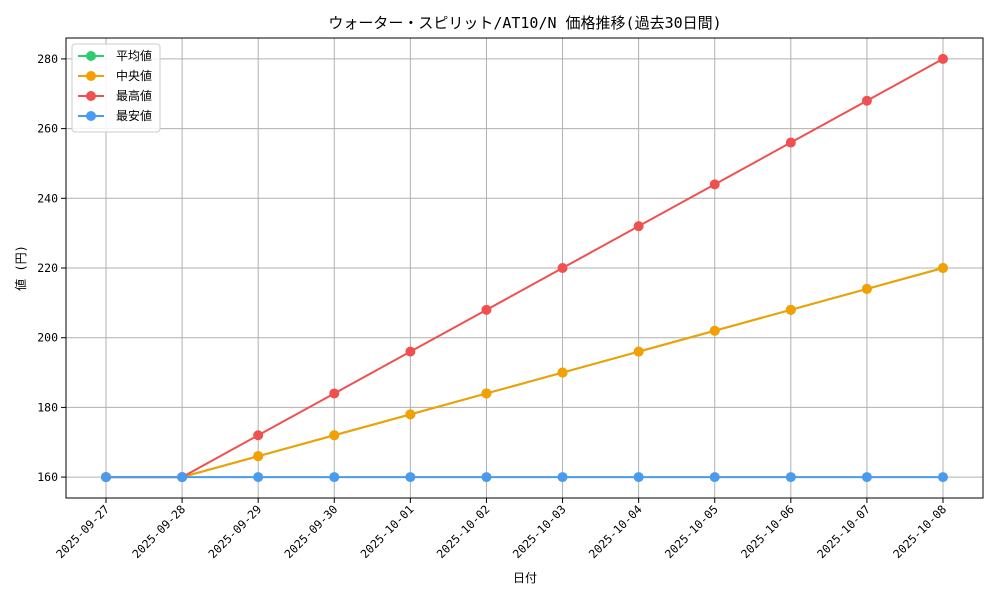 This screenshot has width=1000, height=600. I want to click on series-line, so click(524, 477).